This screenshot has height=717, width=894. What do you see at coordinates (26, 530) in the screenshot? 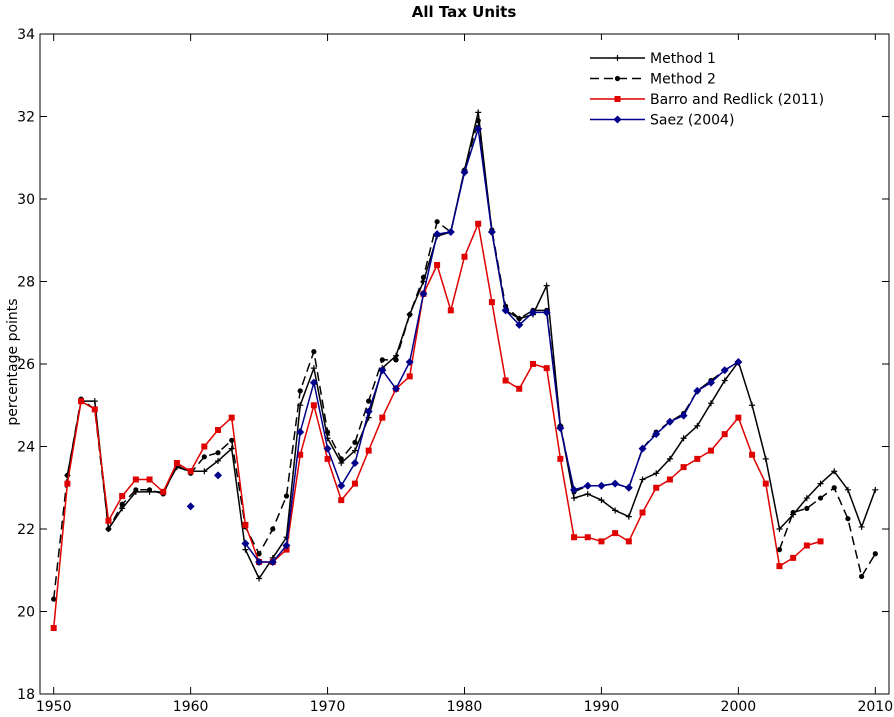
I see `y-tick-label: 22` at bounding box center [26, 530].